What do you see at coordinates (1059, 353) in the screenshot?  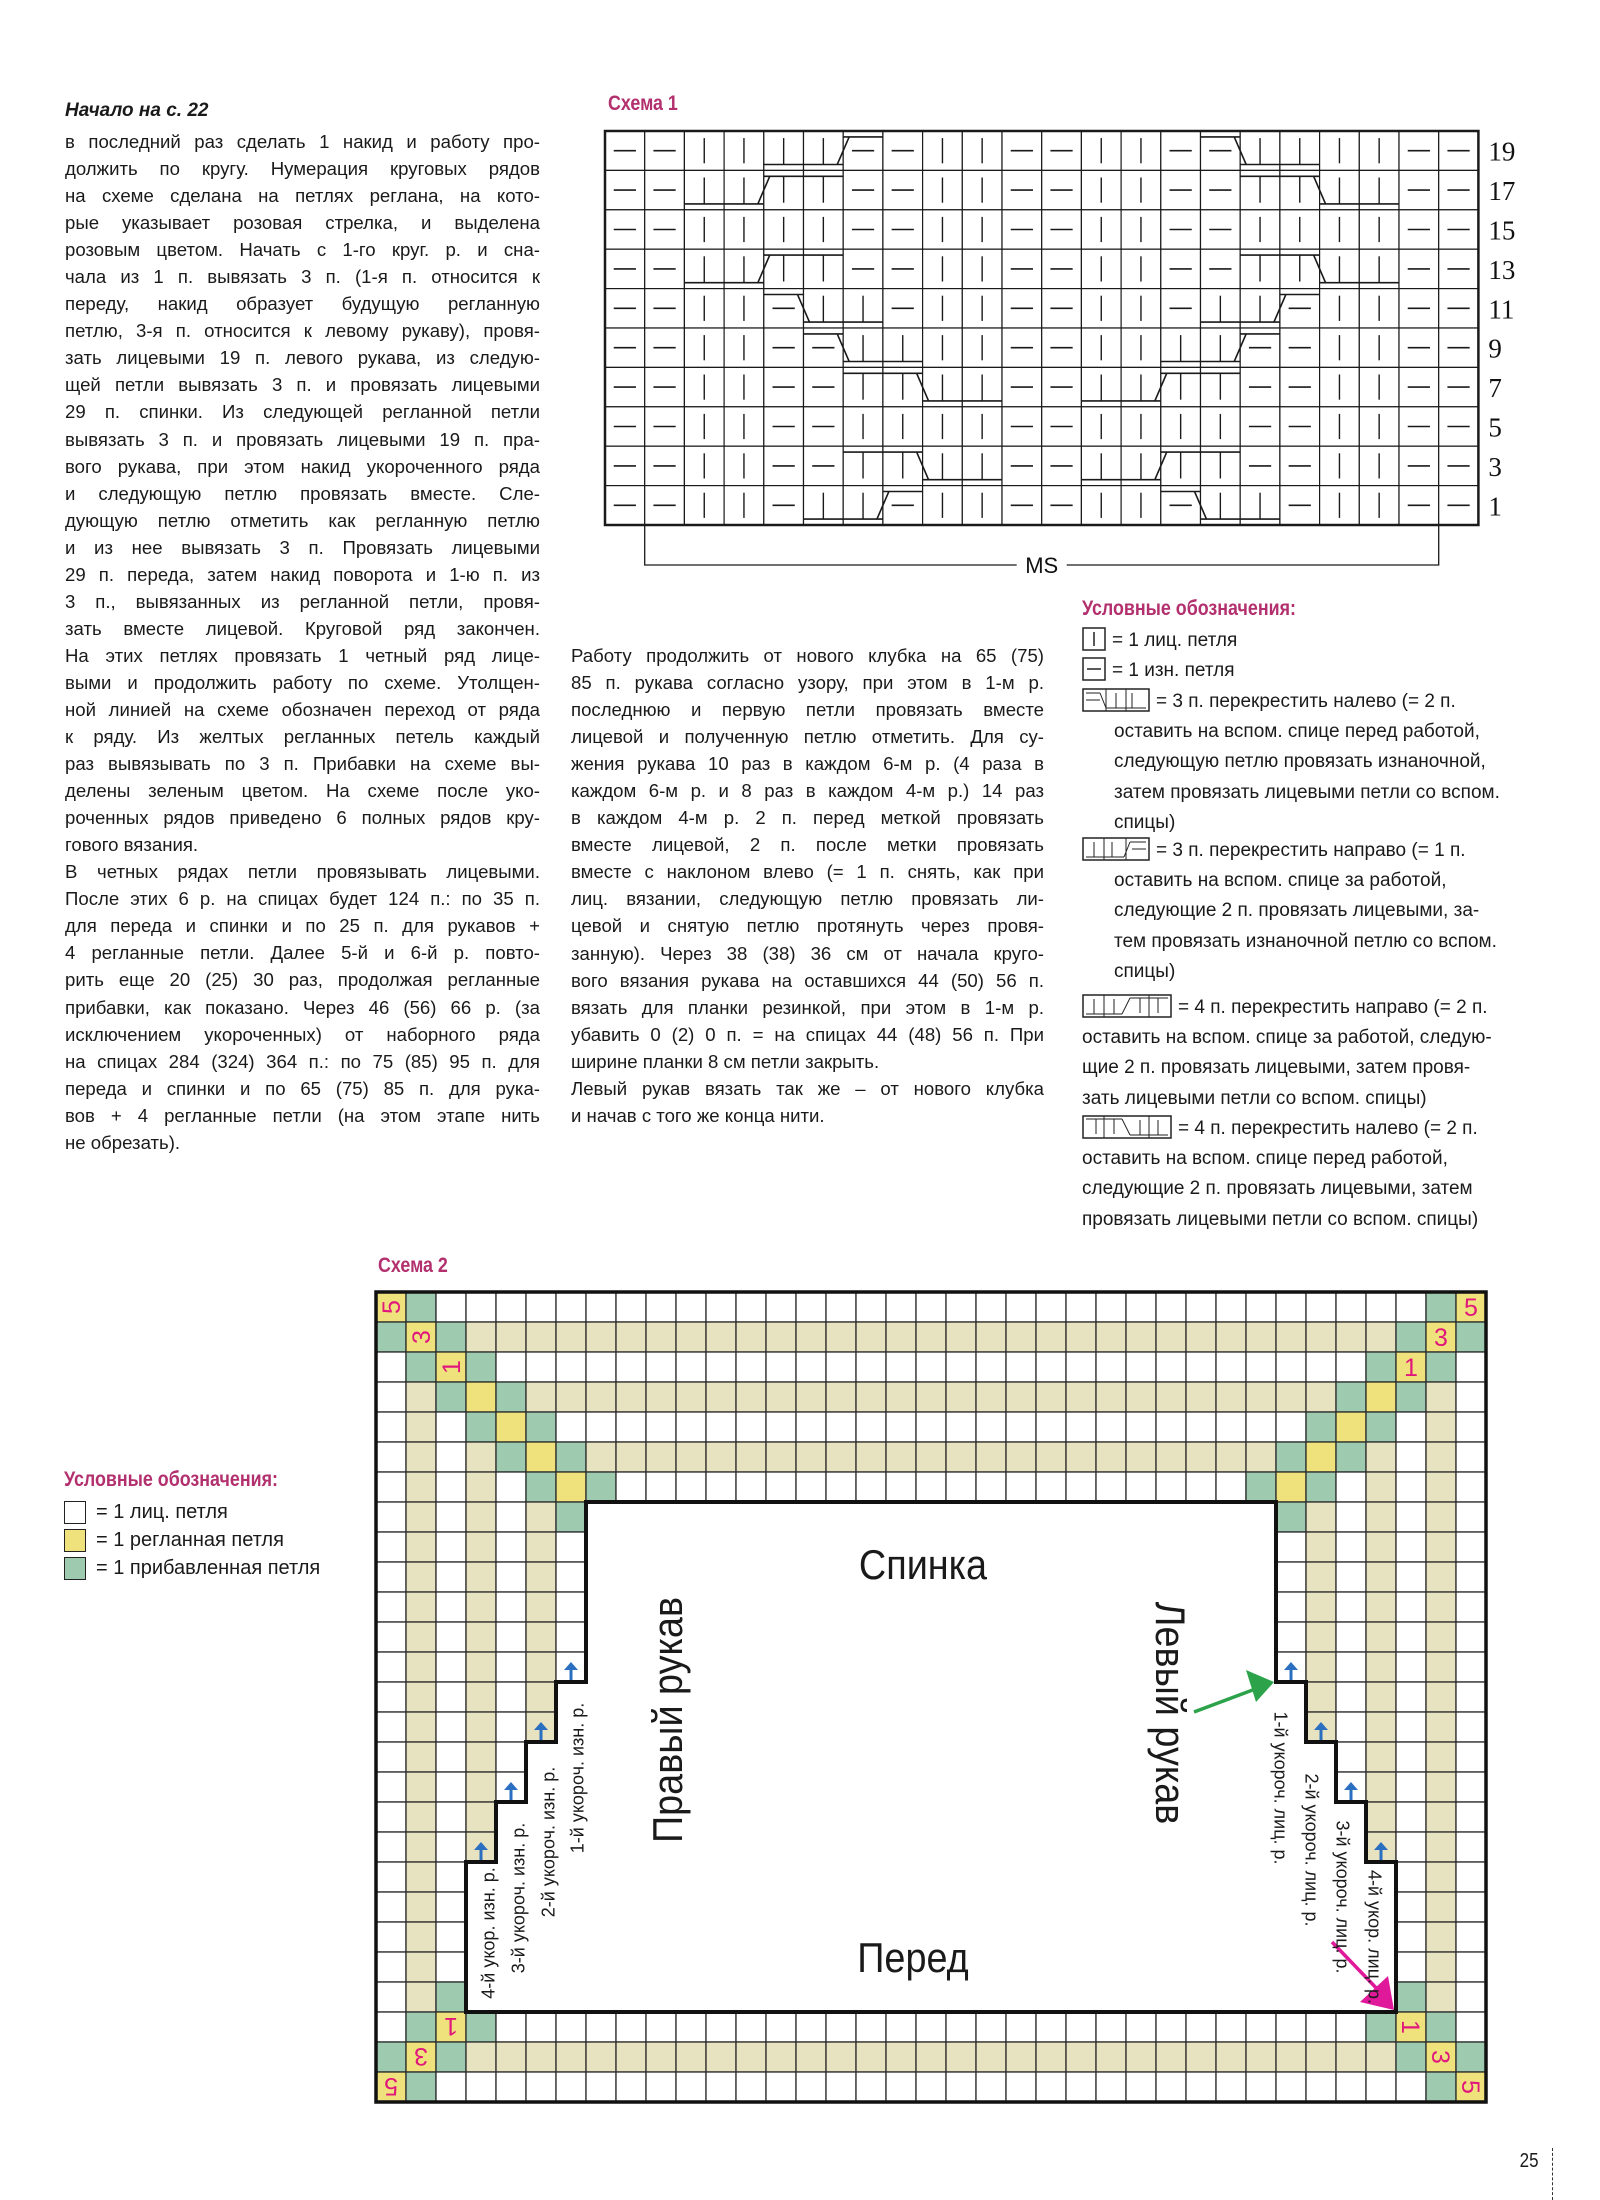 I see `schema1-chart: 19 17 15 13 11 9 7 5 3 1 MS` at bounding box center [1059, 353].